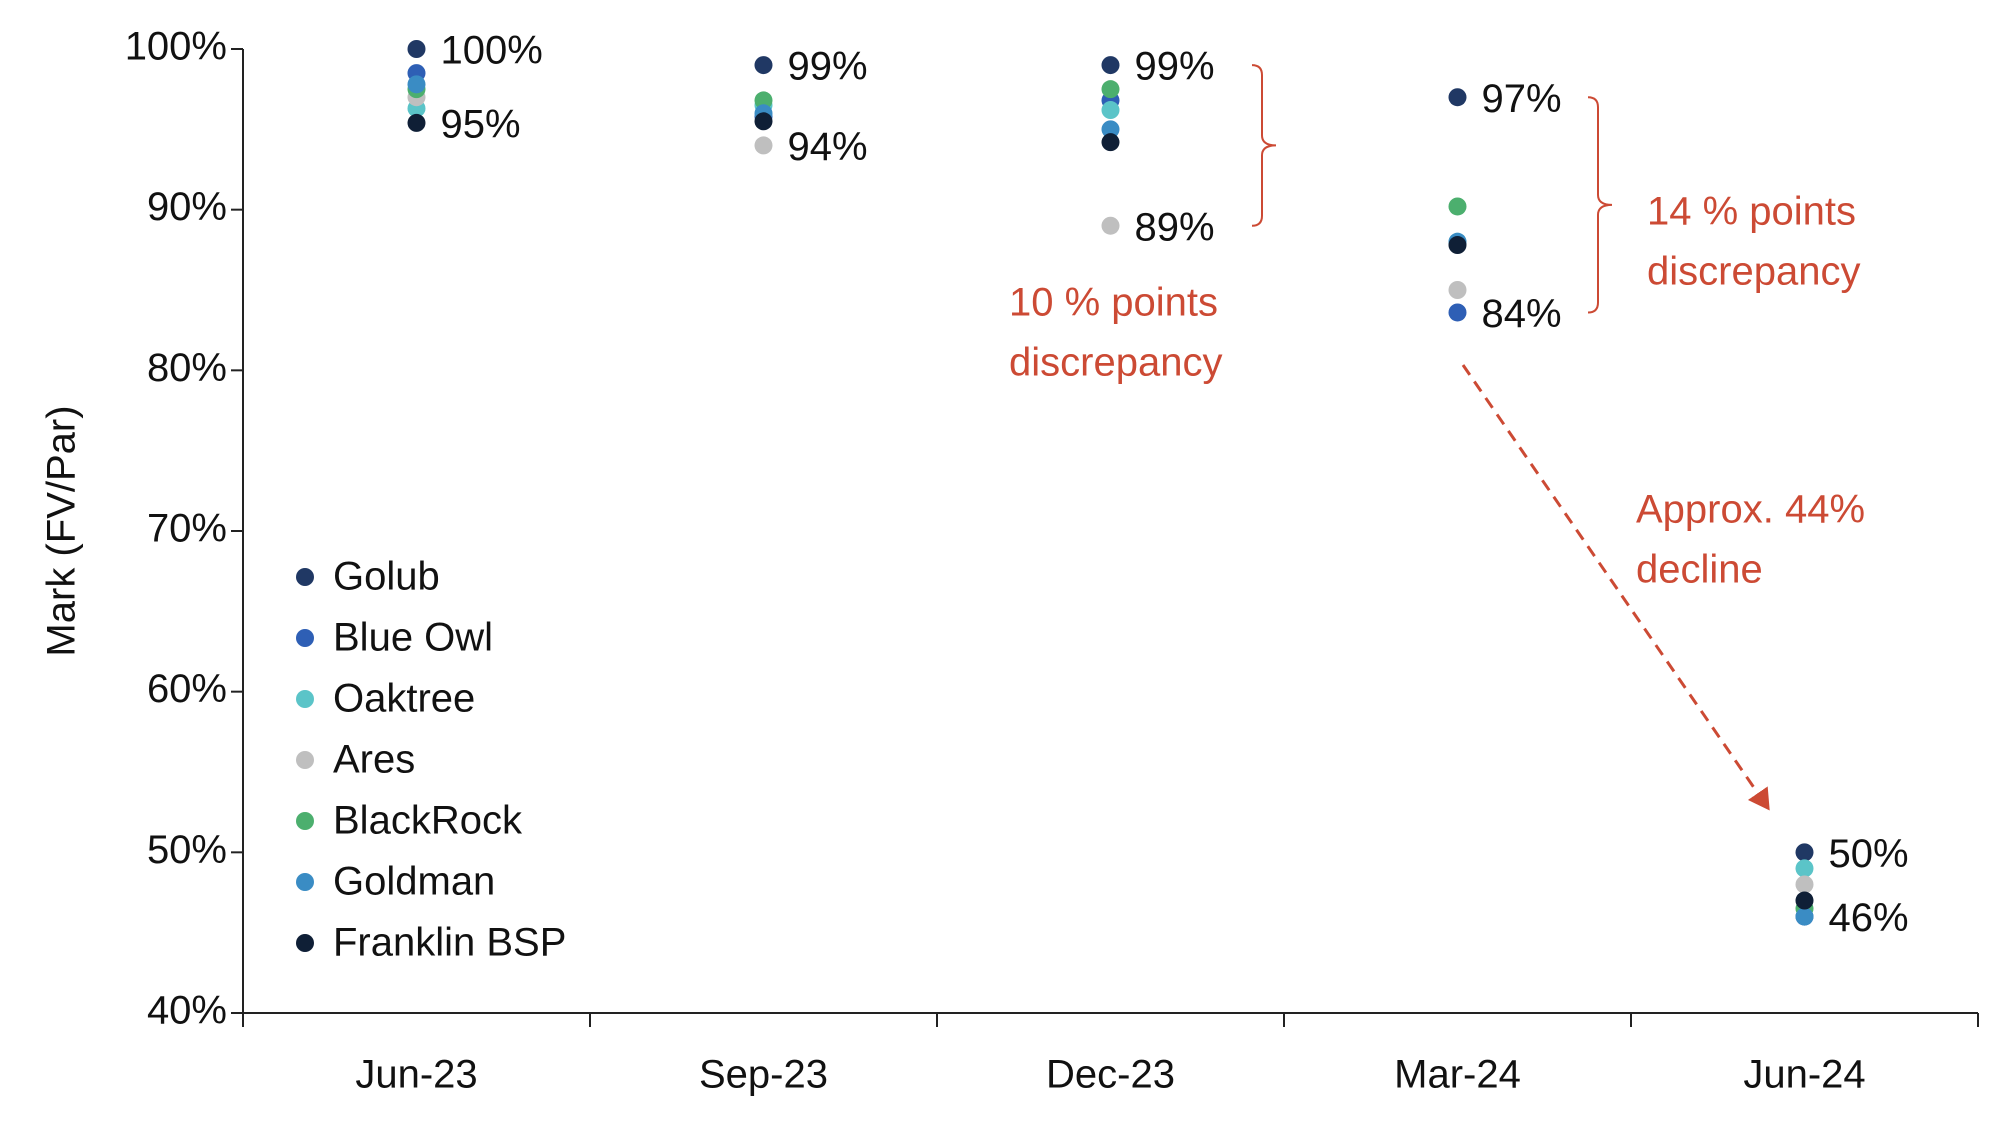 The image size is (2000, 1133). Describe the element at coordinates (187, 1011) in the screenshot. I see `y-tick-label: 40%` at that location.